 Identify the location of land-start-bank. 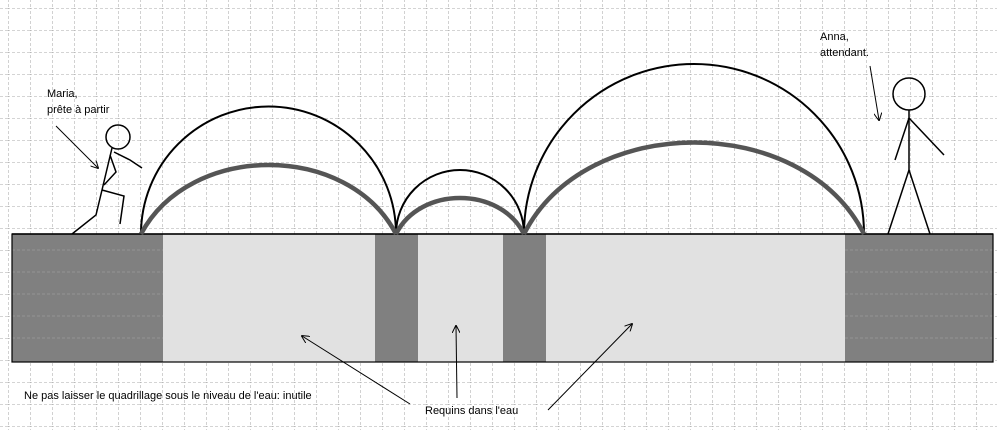
(87, 298).